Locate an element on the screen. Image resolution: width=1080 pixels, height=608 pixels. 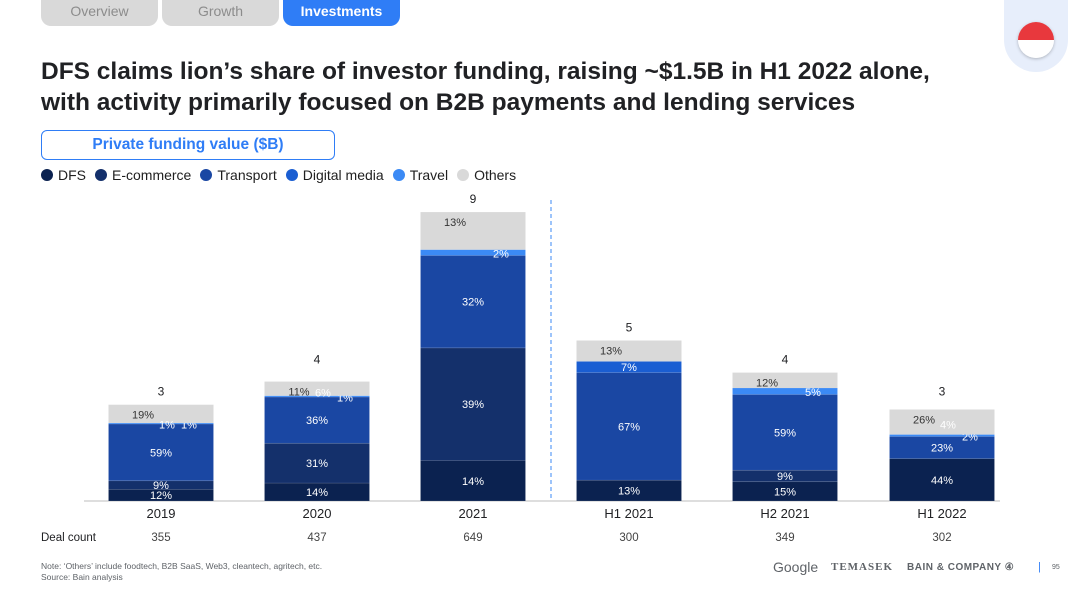
legend-item-ecommerce: E-commerce is located at coordinates (143, 175).